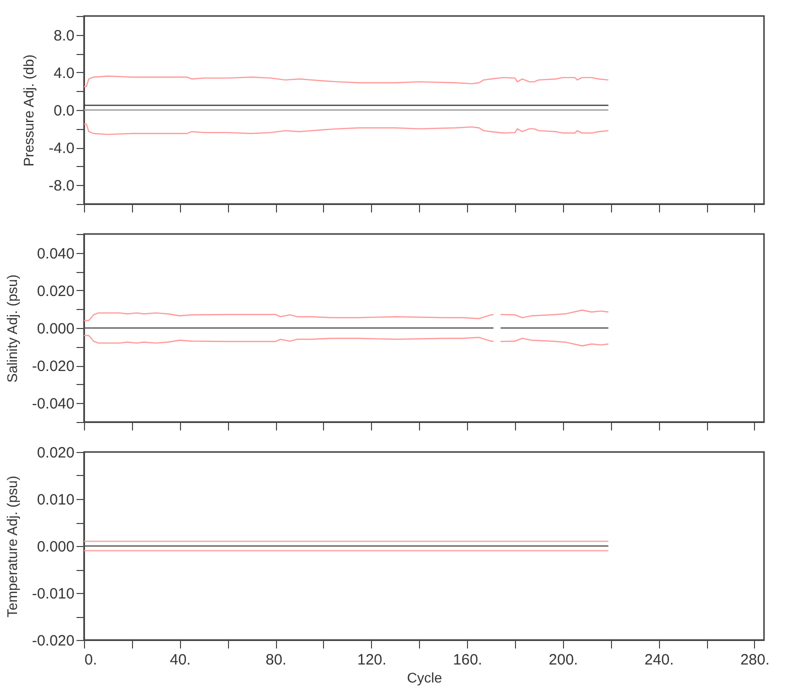 This screenshot has height=700, width=800. I want to click on x-tick-label: 0., so click(91, 660).